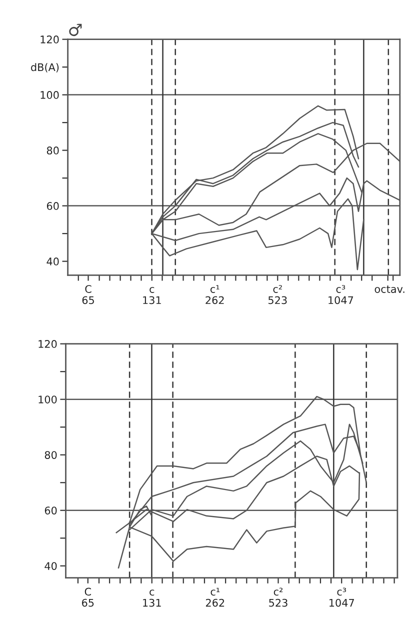  I want to click on text: octav., so click(389, 289).